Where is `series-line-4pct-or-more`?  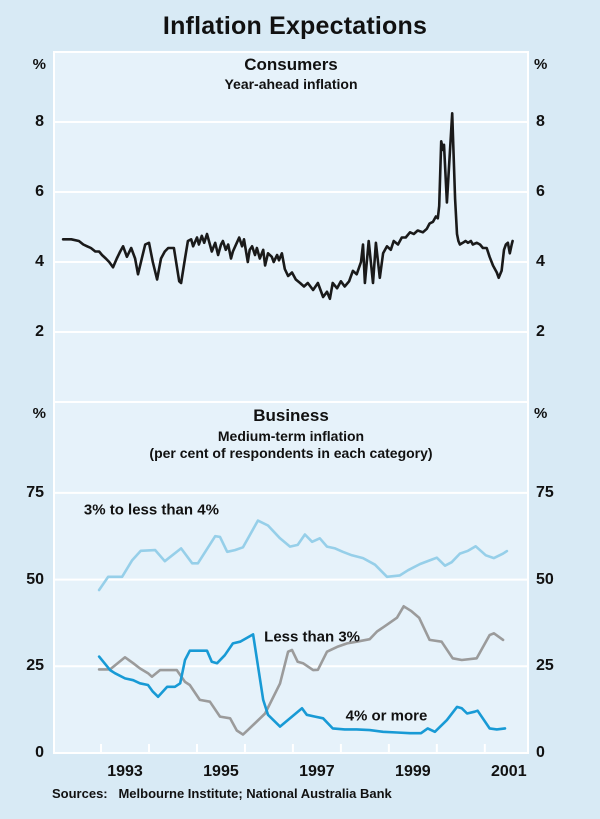 series-line-4pct-or-more is located at coordinates (302, 684).